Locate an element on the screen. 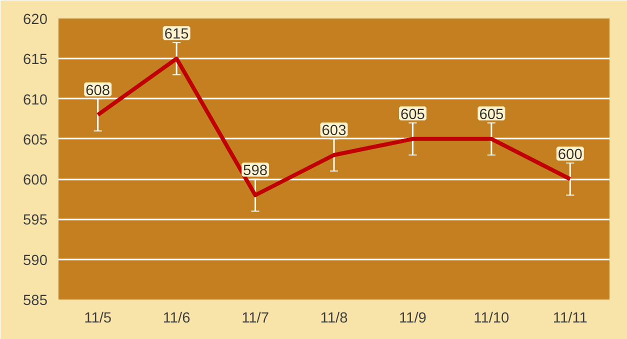  x-tick-label: 11/9 is located at coordinates (412, 318).